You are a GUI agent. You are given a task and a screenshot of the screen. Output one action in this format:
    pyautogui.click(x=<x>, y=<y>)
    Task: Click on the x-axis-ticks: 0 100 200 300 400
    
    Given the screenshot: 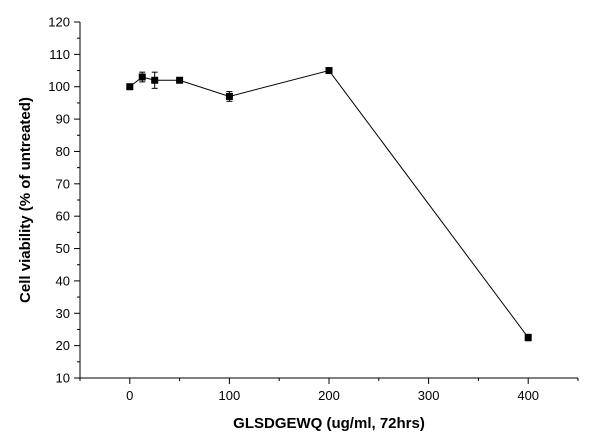 What is the action you would take?
    pyautogui.click(x=329, y=390)
    